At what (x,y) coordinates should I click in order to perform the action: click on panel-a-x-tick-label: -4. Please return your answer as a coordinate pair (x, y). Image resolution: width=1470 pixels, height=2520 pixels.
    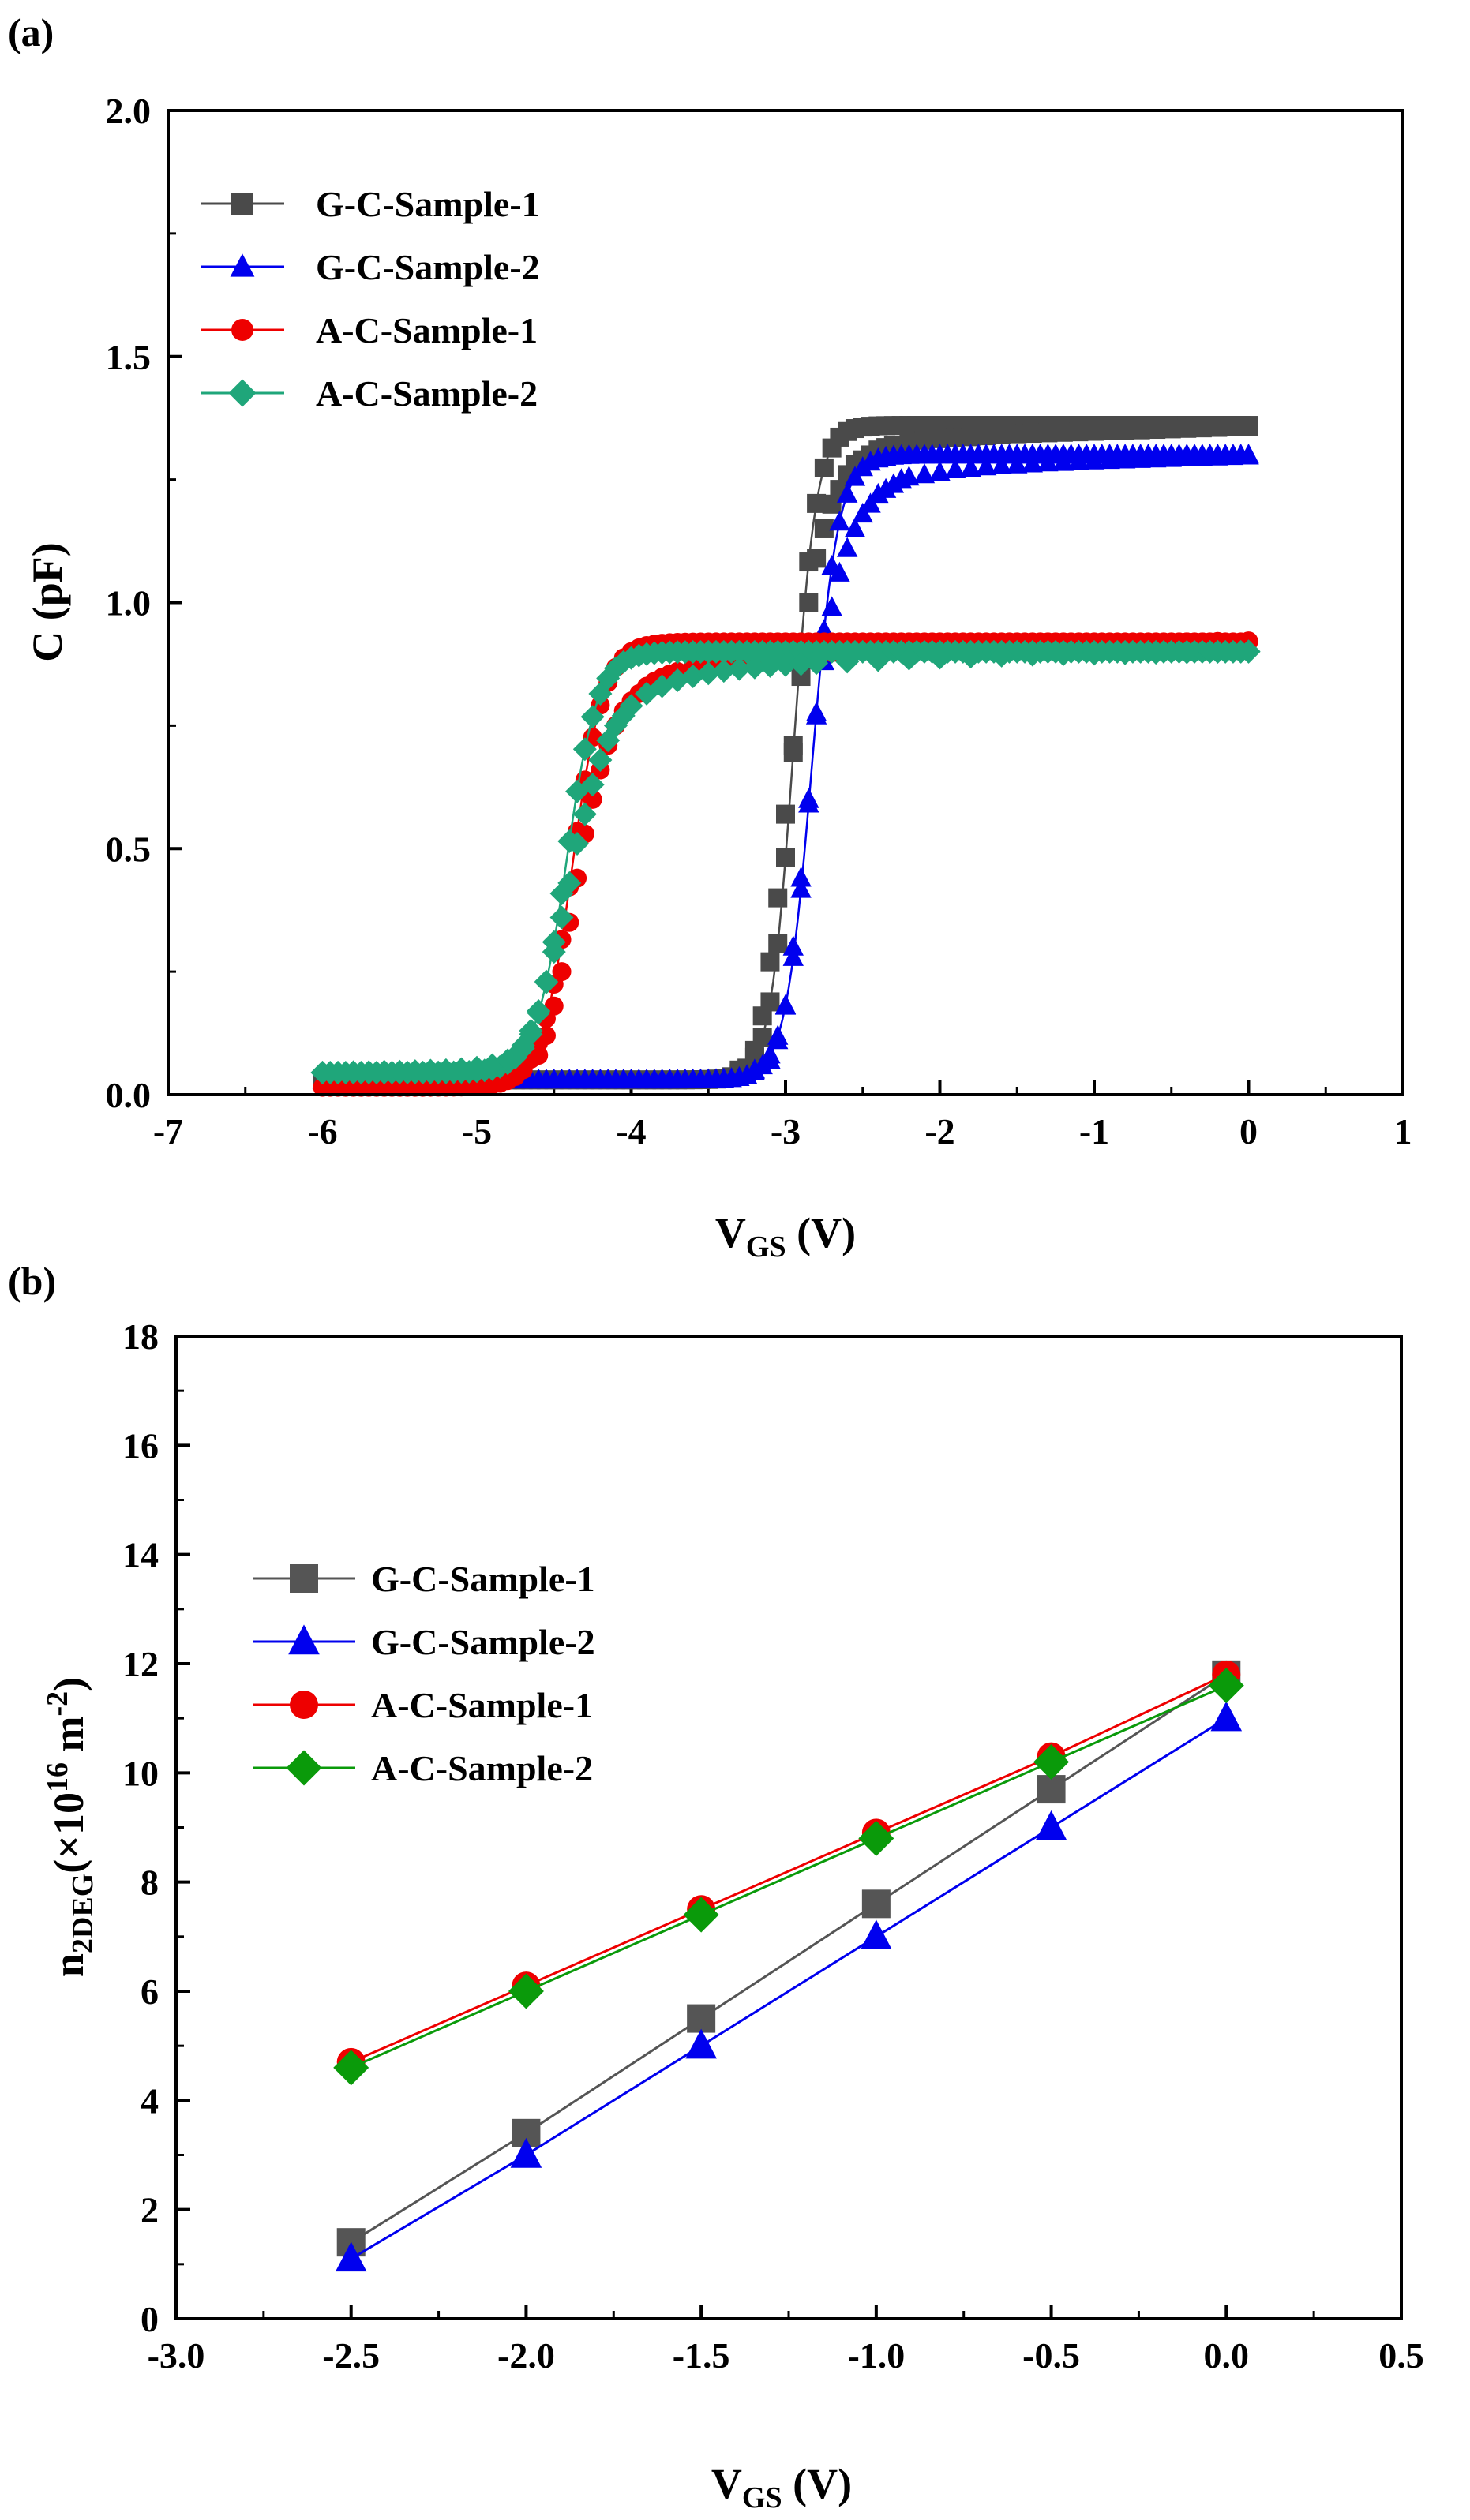
    Looking at the image, I should click on (631, 1131).